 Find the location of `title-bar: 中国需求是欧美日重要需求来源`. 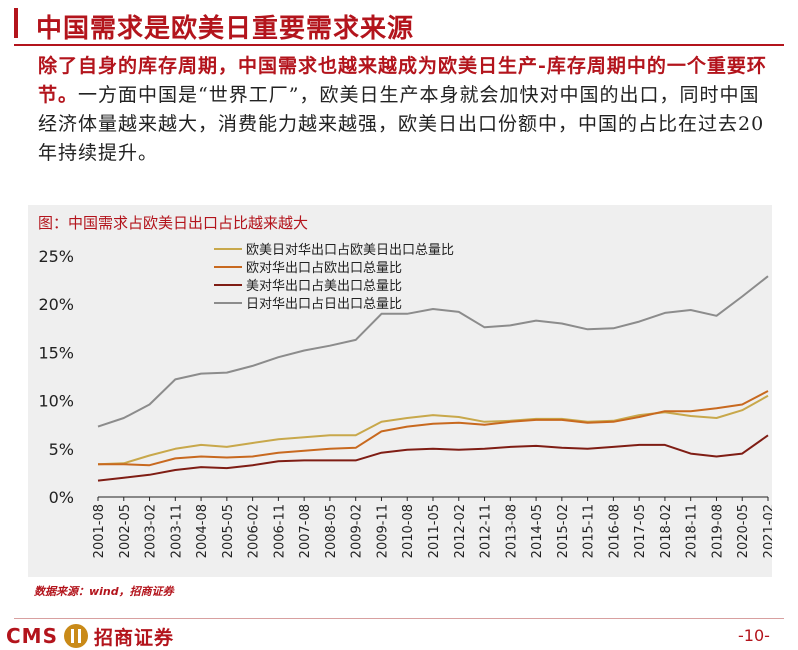

title-bar: 中国需求是欧美日重要需求来源 is located at coordinates (399, 24).